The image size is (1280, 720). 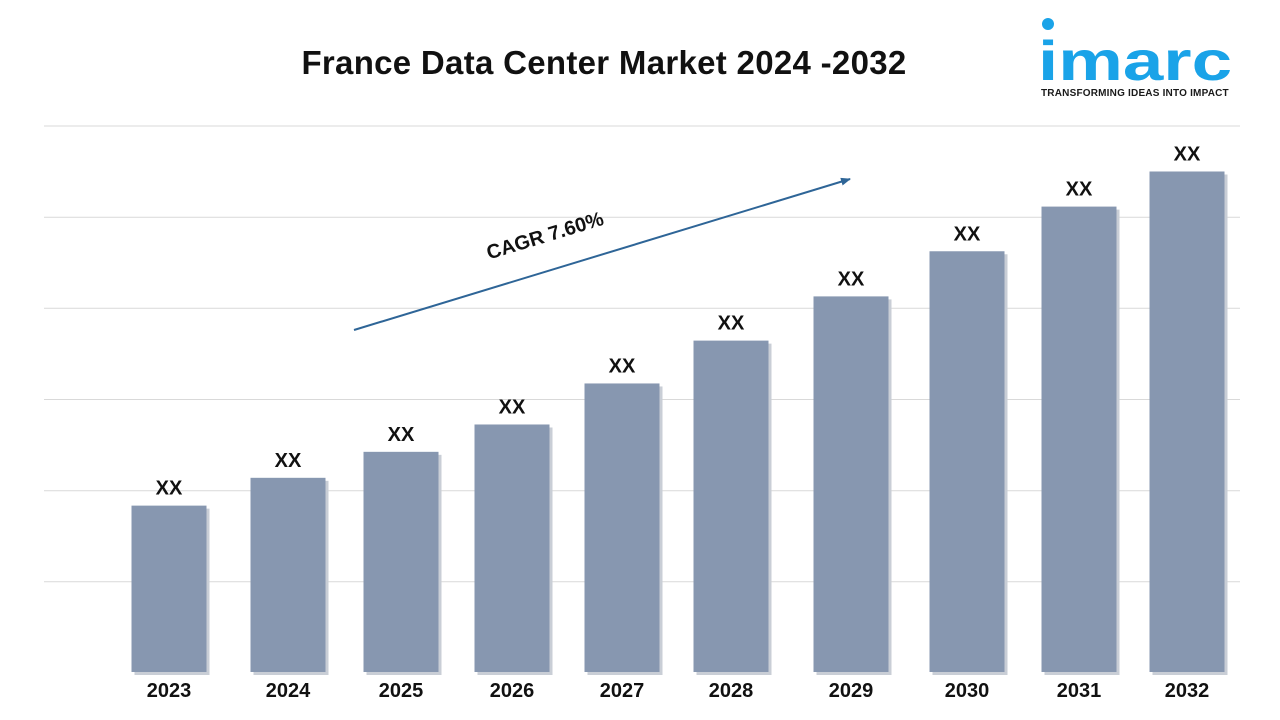 What do you see at coordinates (288, 691) in the screenshot?
I see `x-tick-2024: 2024` at bounding box center [288, 691].